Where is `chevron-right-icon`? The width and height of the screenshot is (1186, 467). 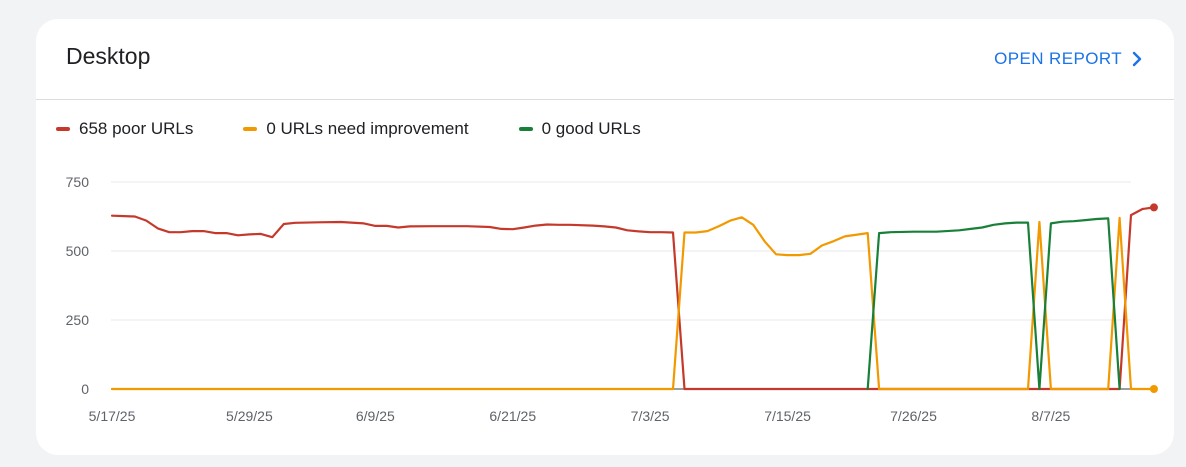
chevron-right-icon is located at coordinates (1137, 59).